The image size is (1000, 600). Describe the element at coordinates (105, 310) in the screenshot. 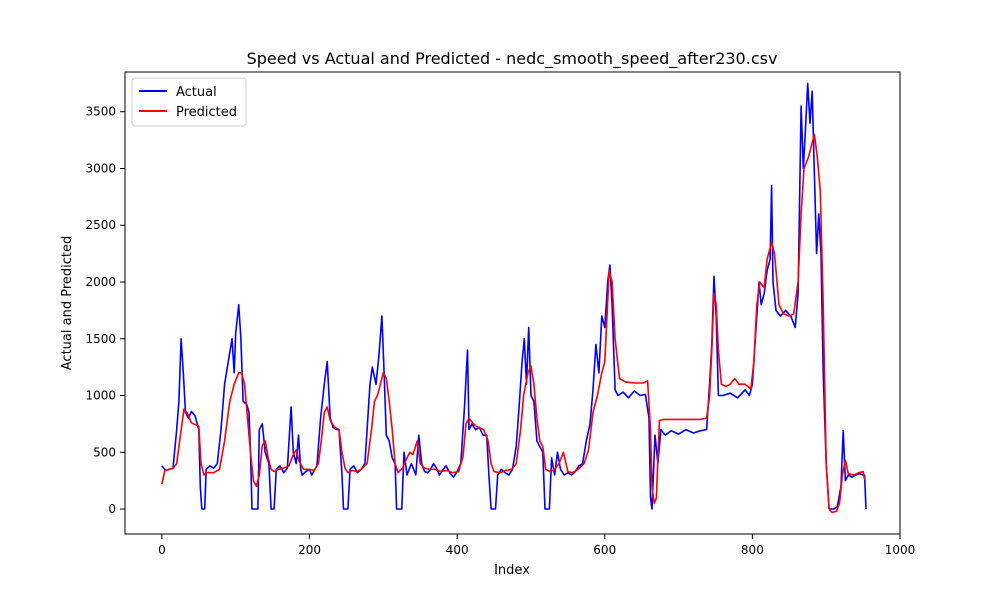

I see `y-axis: 0 500 1000 1500 2000 2500 3000 3500` at that location.